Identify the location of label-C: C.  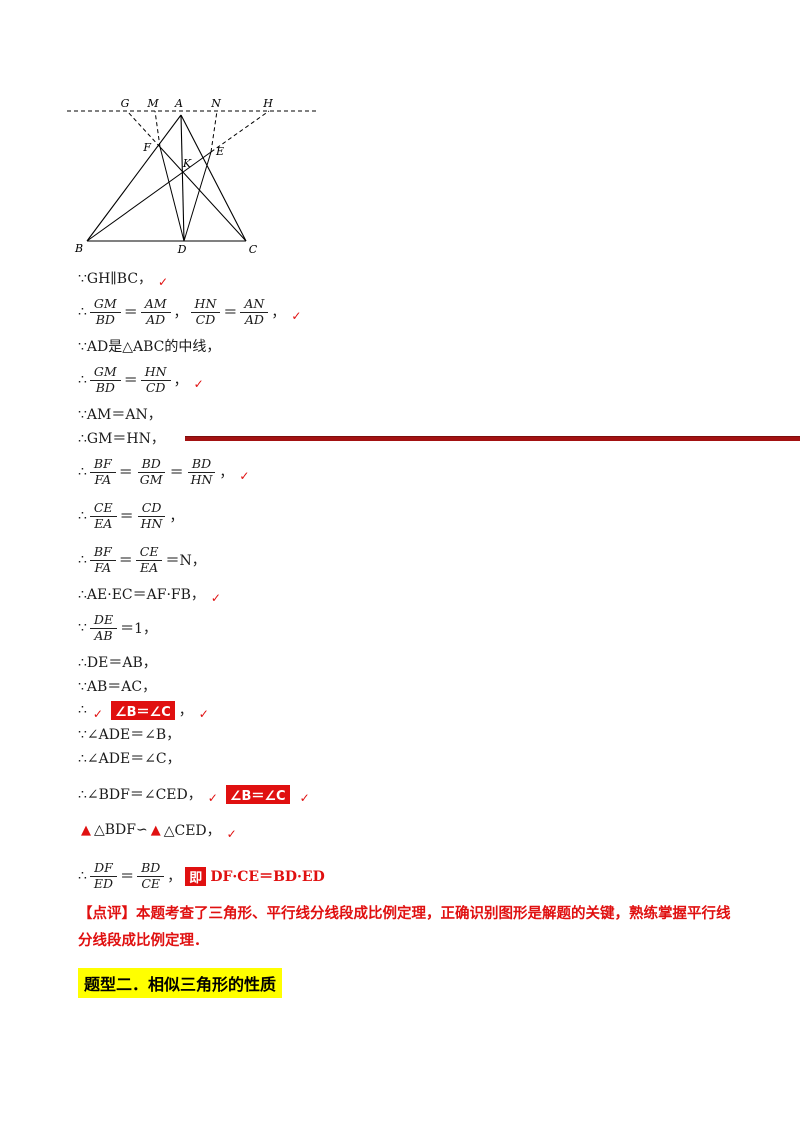
(253, 249).